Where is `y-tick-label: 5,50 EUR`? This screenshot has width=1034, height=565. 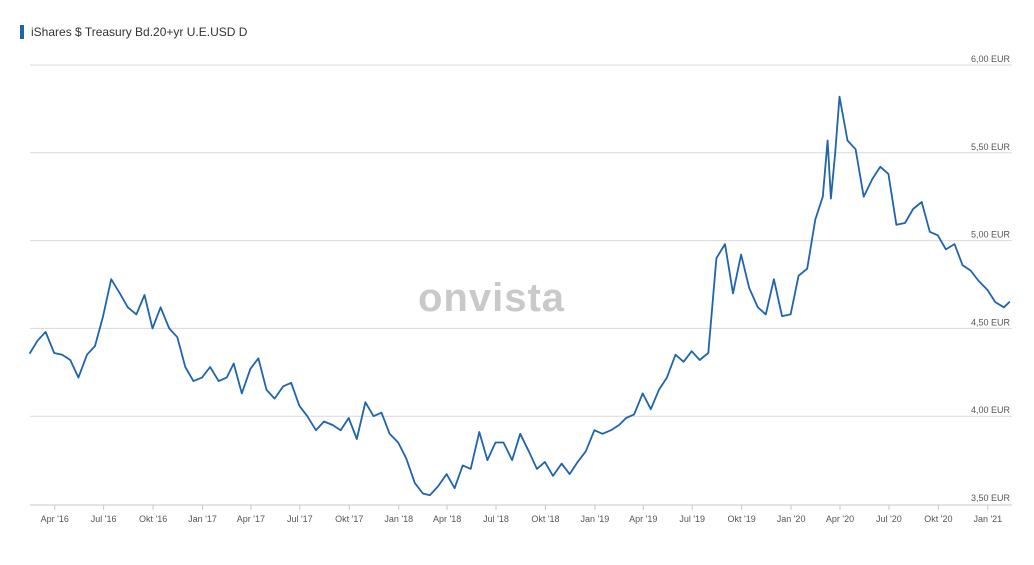
y-tick-label: 5,50 EUR is located at coordinates (991, 147).